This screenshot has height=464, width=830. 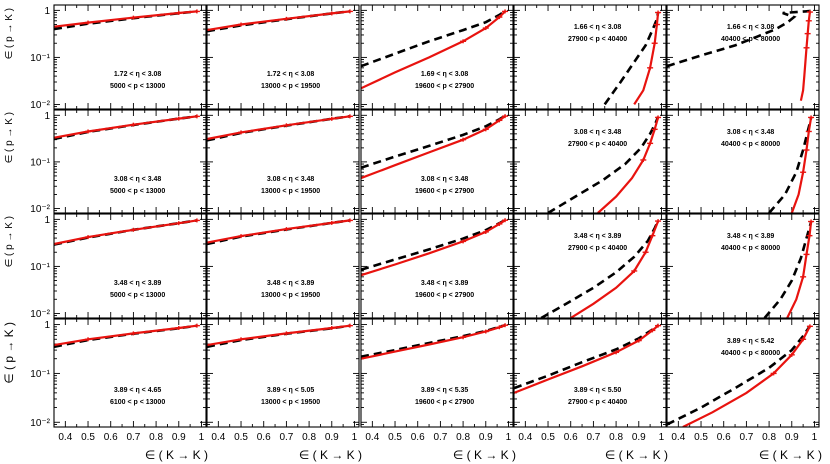 I want to click on eta-range-label: 3.89 < η < 5.05, so click(x=291, y=390).